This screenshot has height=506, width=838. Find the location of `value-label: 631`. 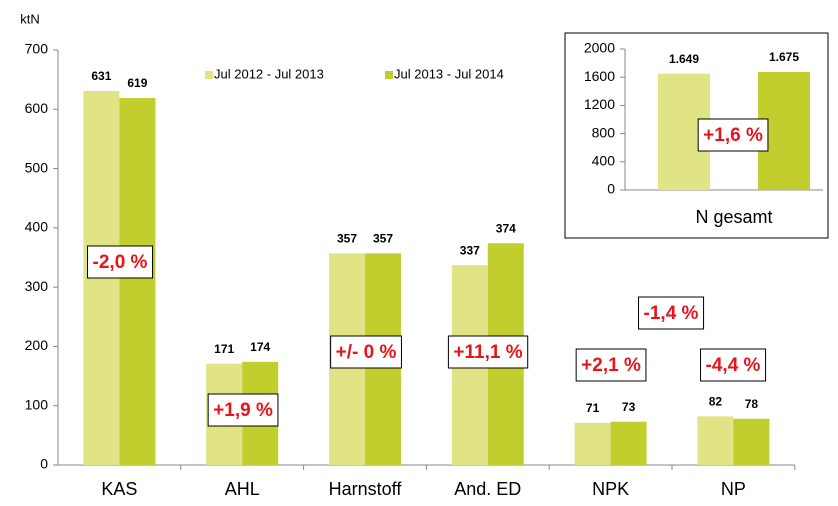

value-label: 631 is located at coordinates (101, 76).